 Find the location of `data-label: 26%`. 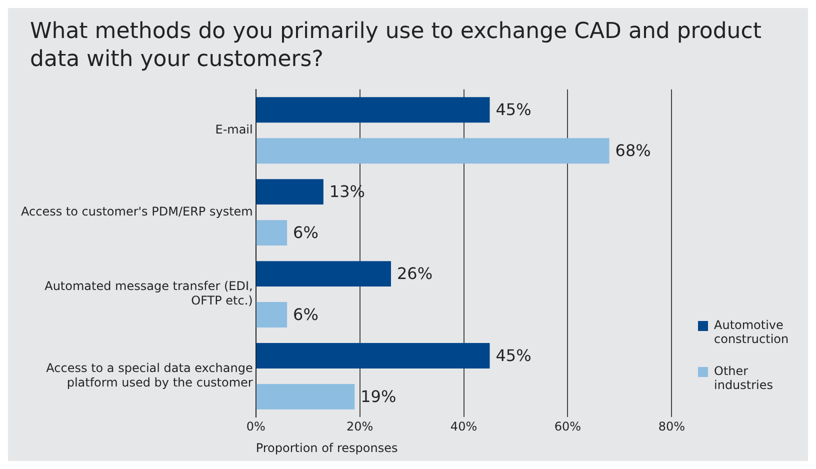

data-label: 26% is located at coordinates (414, 273).